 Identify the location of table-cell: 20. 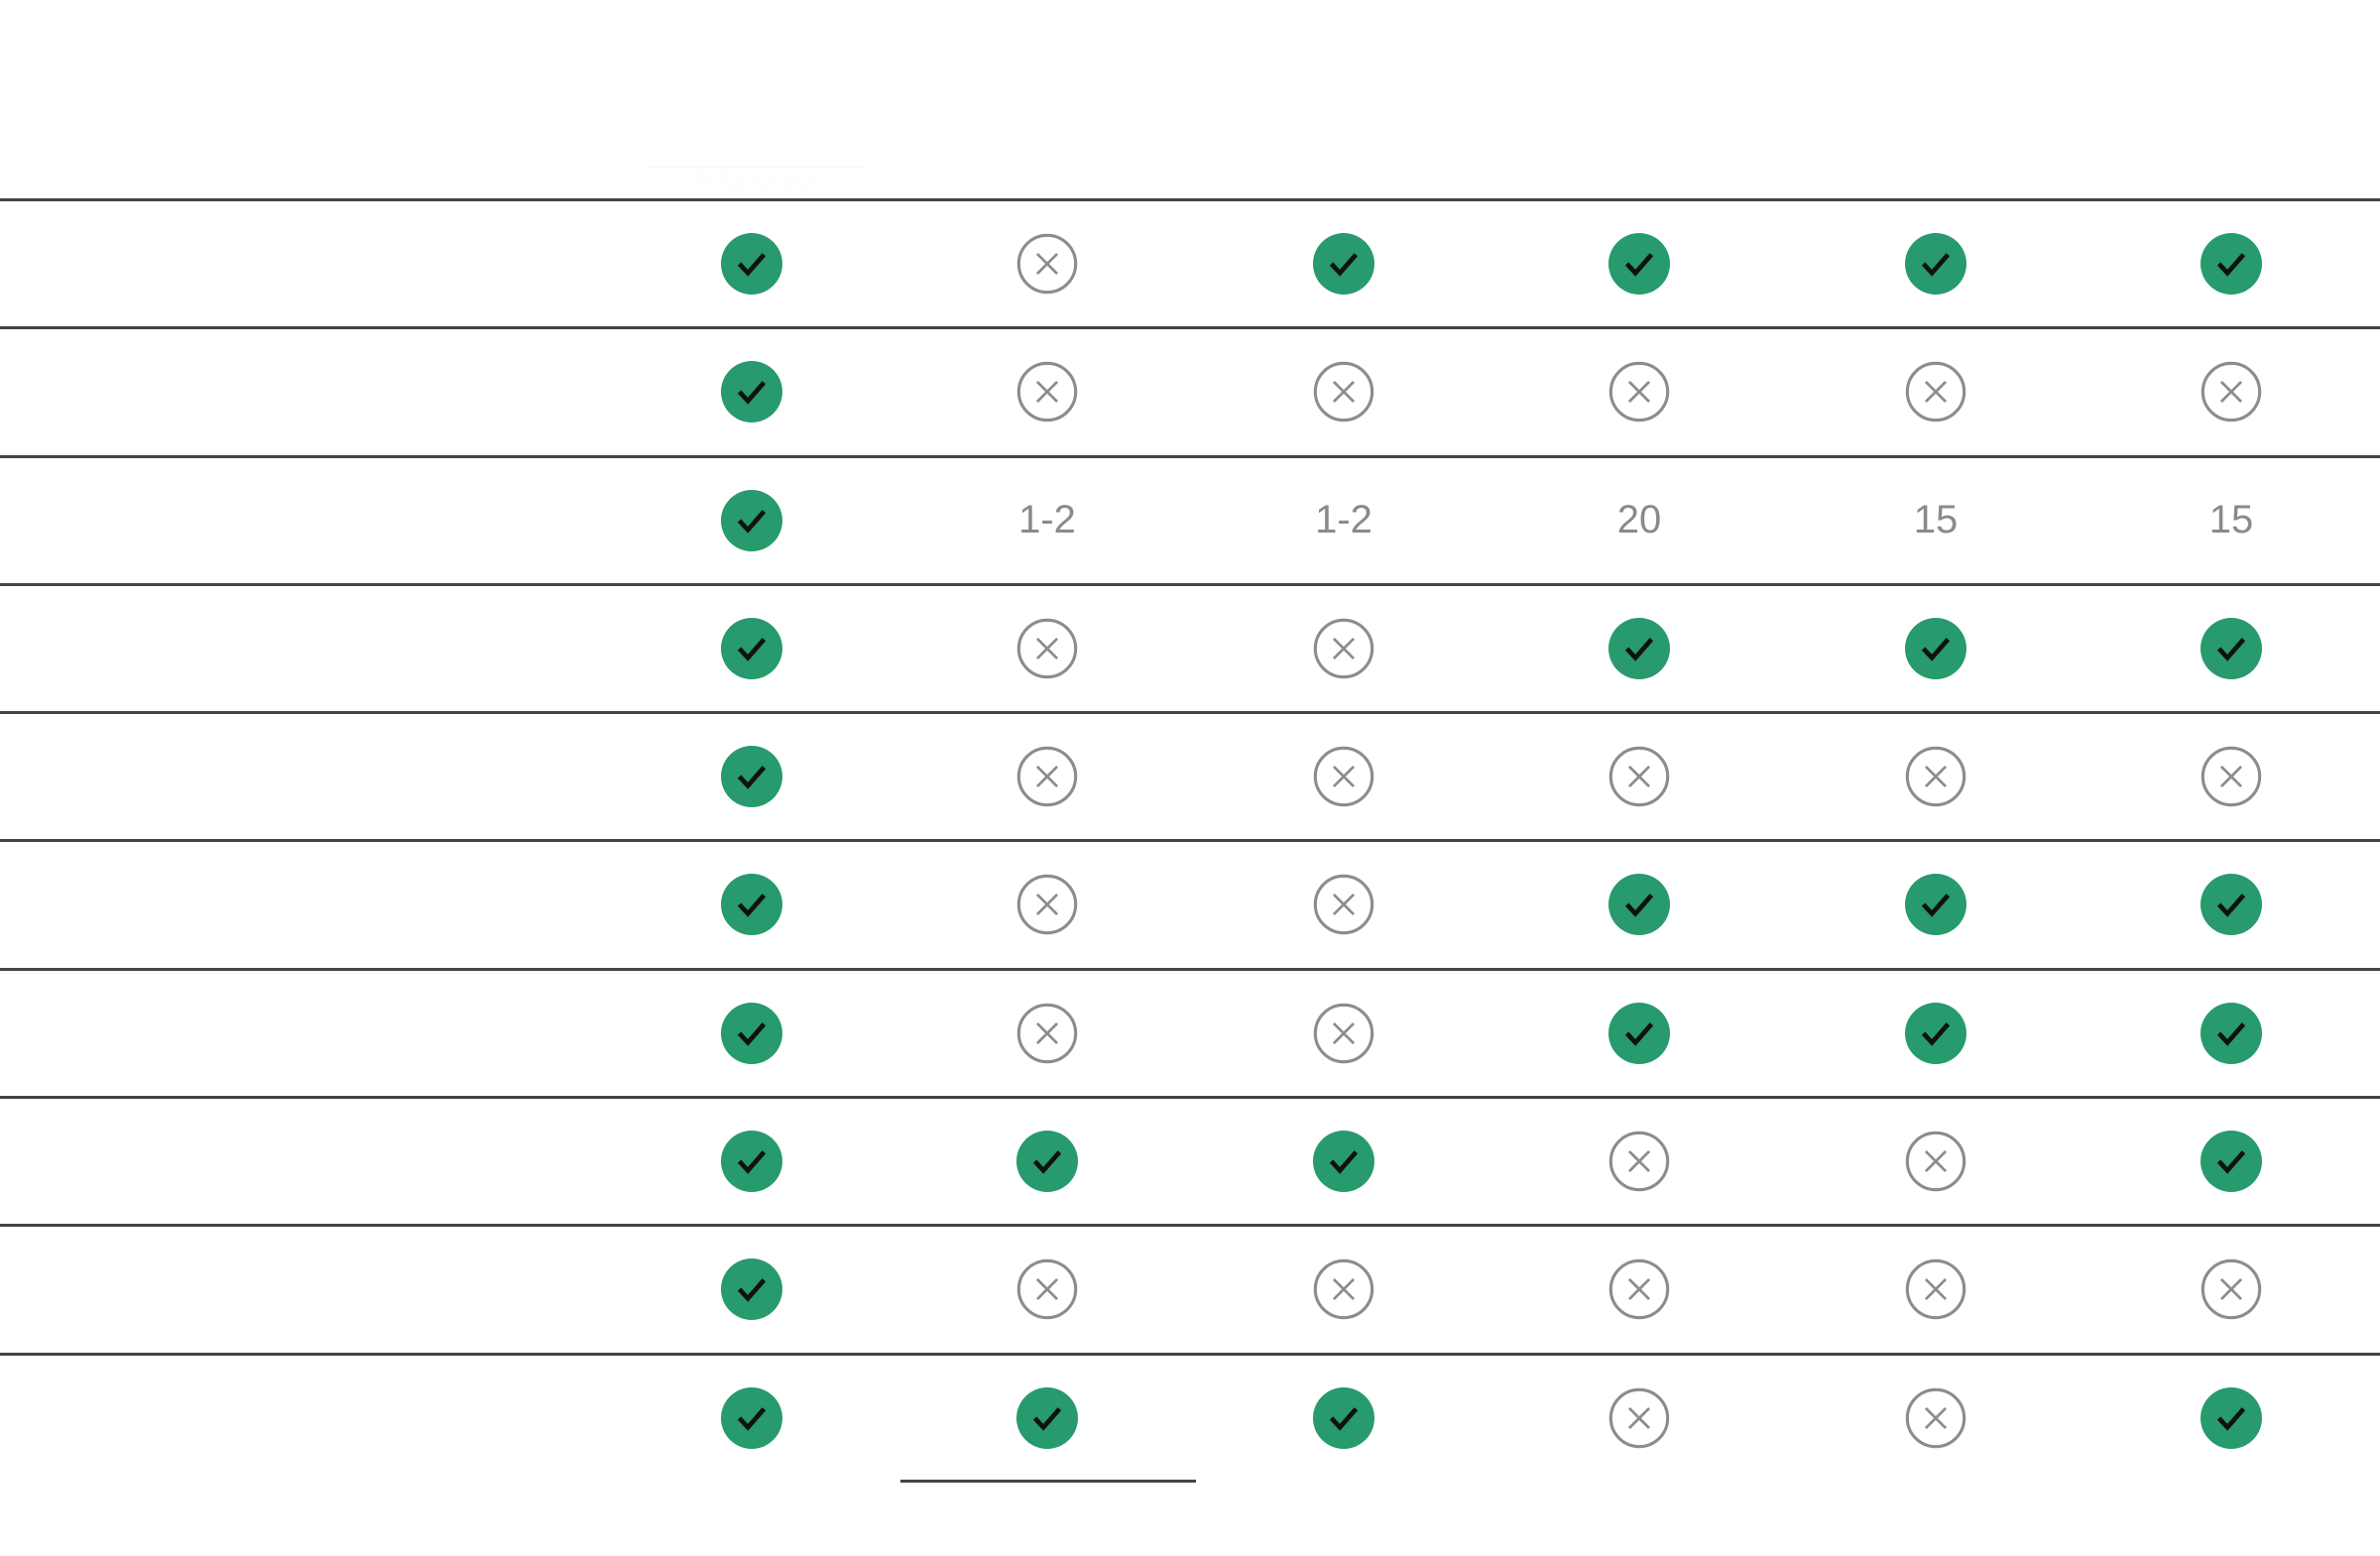
(1639, 520).